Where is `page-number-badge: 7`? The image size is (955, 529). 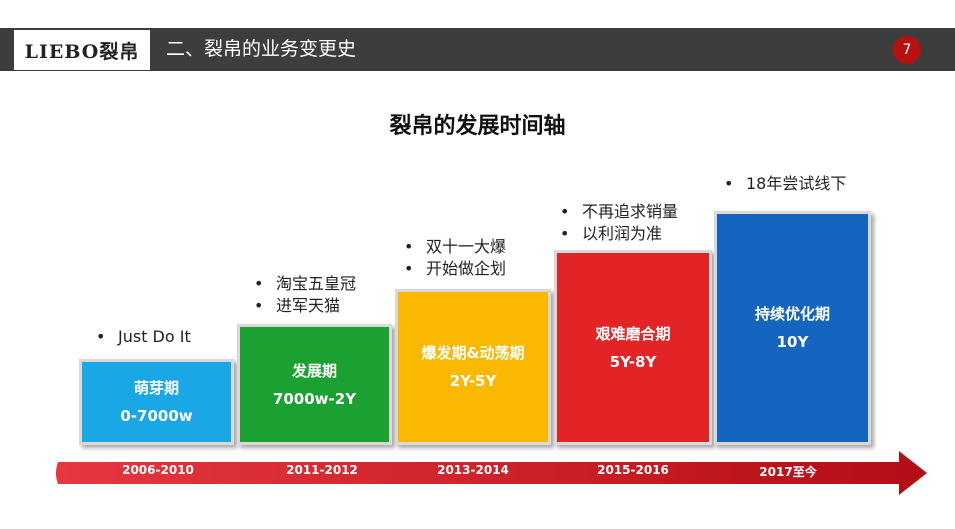 page-number-badge: 7 is located at coordinates (907, 50).